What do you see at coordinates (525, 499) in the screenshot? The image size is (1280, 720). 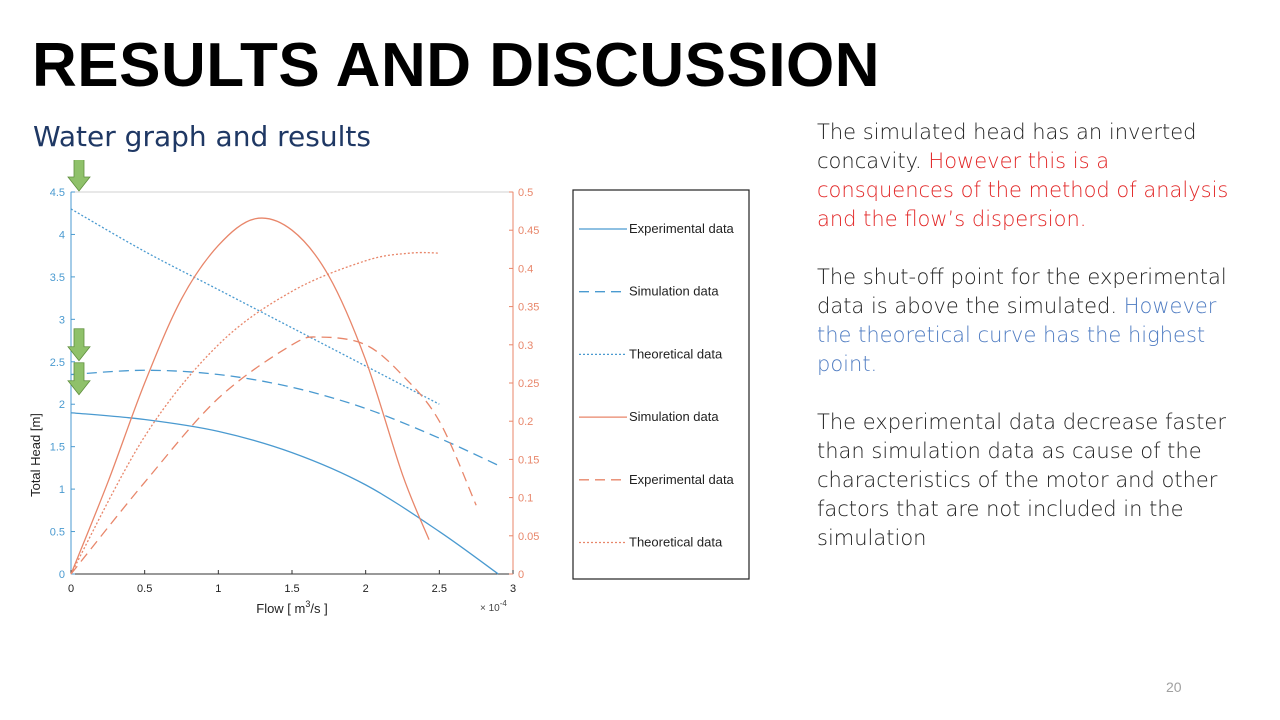 I see `y-right-tick-label: 0.1` at bounding box center [525, 499].